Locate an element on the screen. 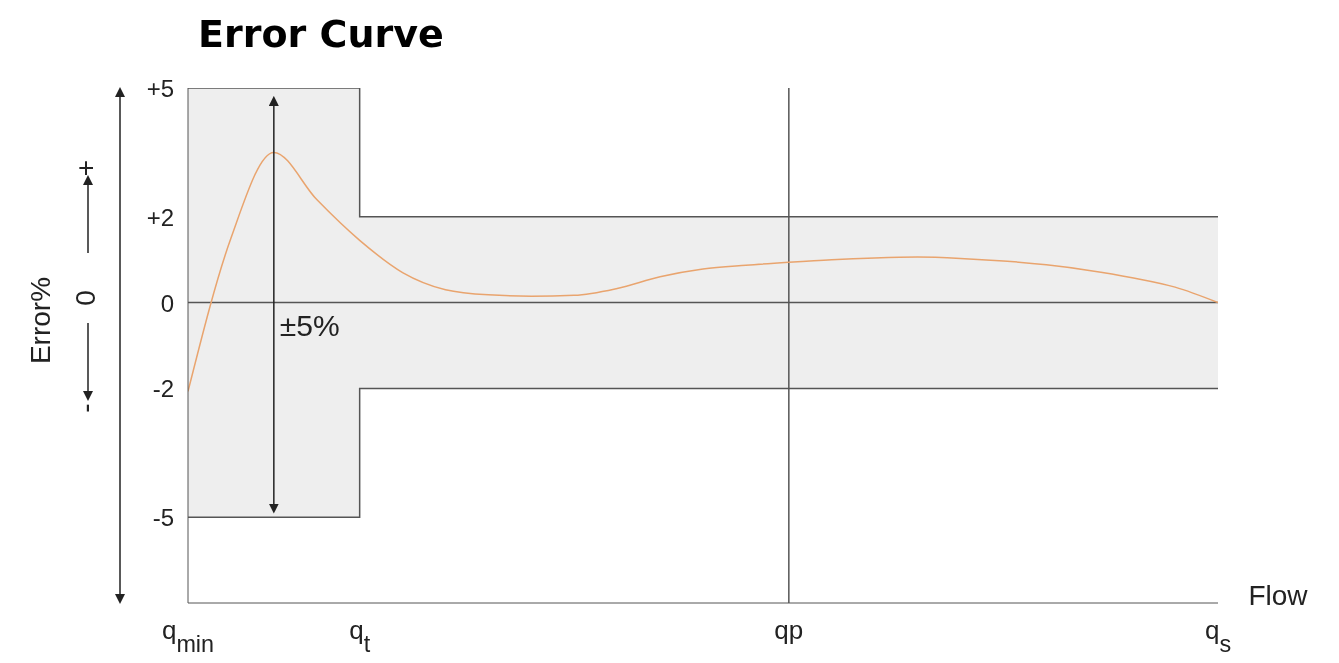 This screenshot has height=663, width=1339. y-axis-title: Error% is located at coordinates (41, 320).